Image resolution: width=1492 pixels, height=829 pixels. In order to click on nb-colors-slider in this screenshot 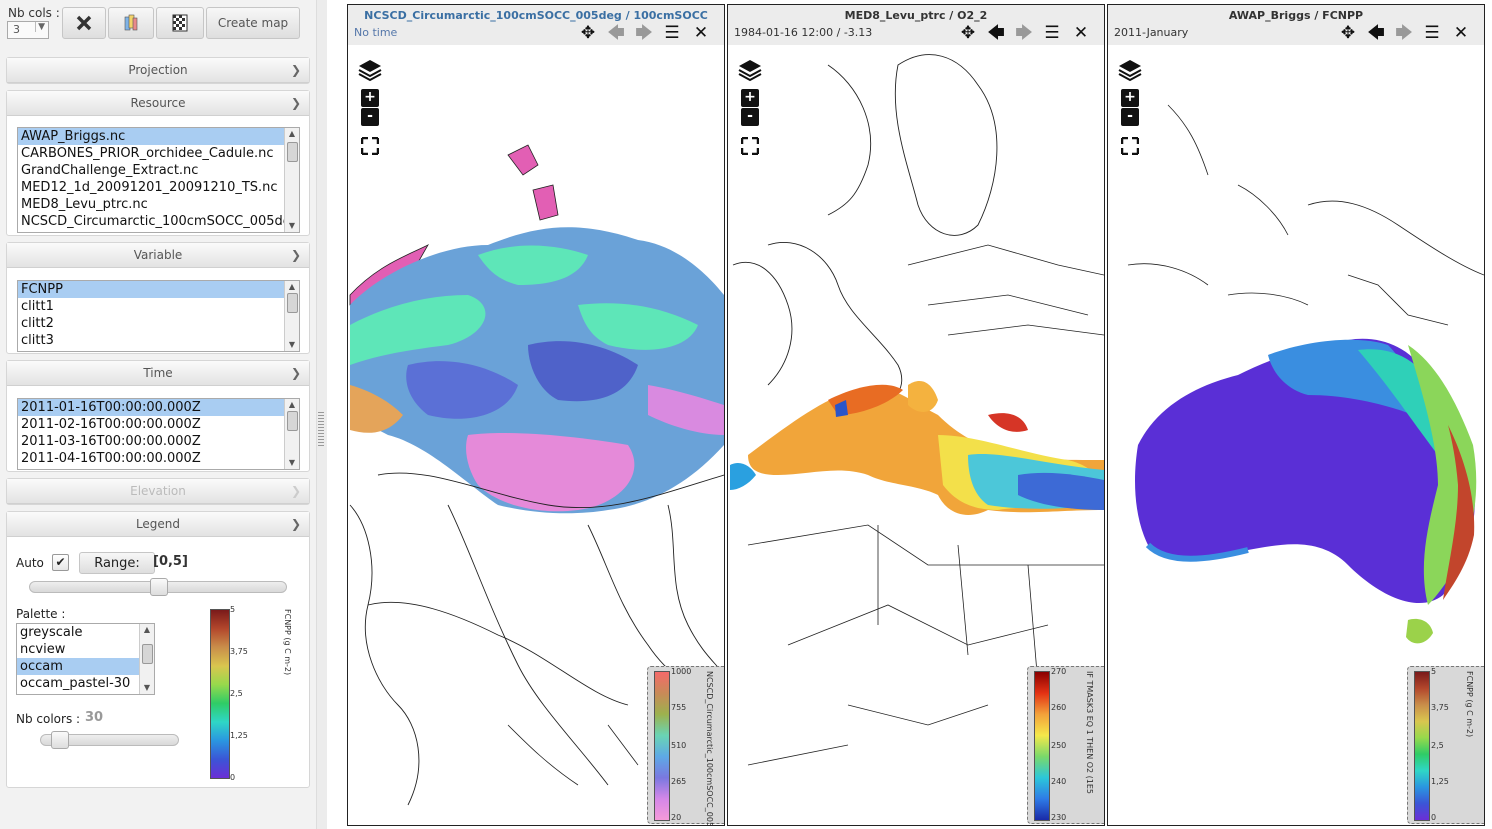, I will do `click(109, 740)`.